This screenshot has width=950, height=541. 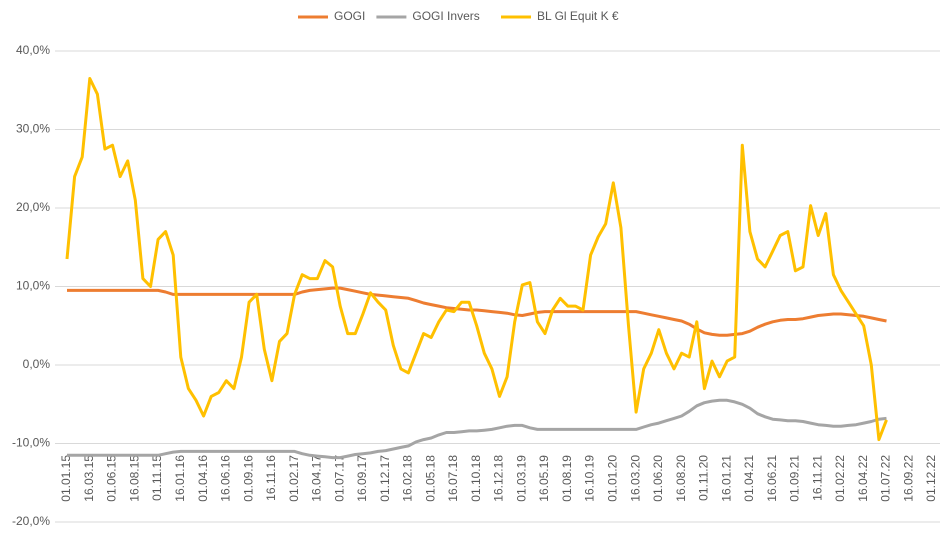 I want to click on x-tick-label: 16.06.21, so click(x=772, y=478).